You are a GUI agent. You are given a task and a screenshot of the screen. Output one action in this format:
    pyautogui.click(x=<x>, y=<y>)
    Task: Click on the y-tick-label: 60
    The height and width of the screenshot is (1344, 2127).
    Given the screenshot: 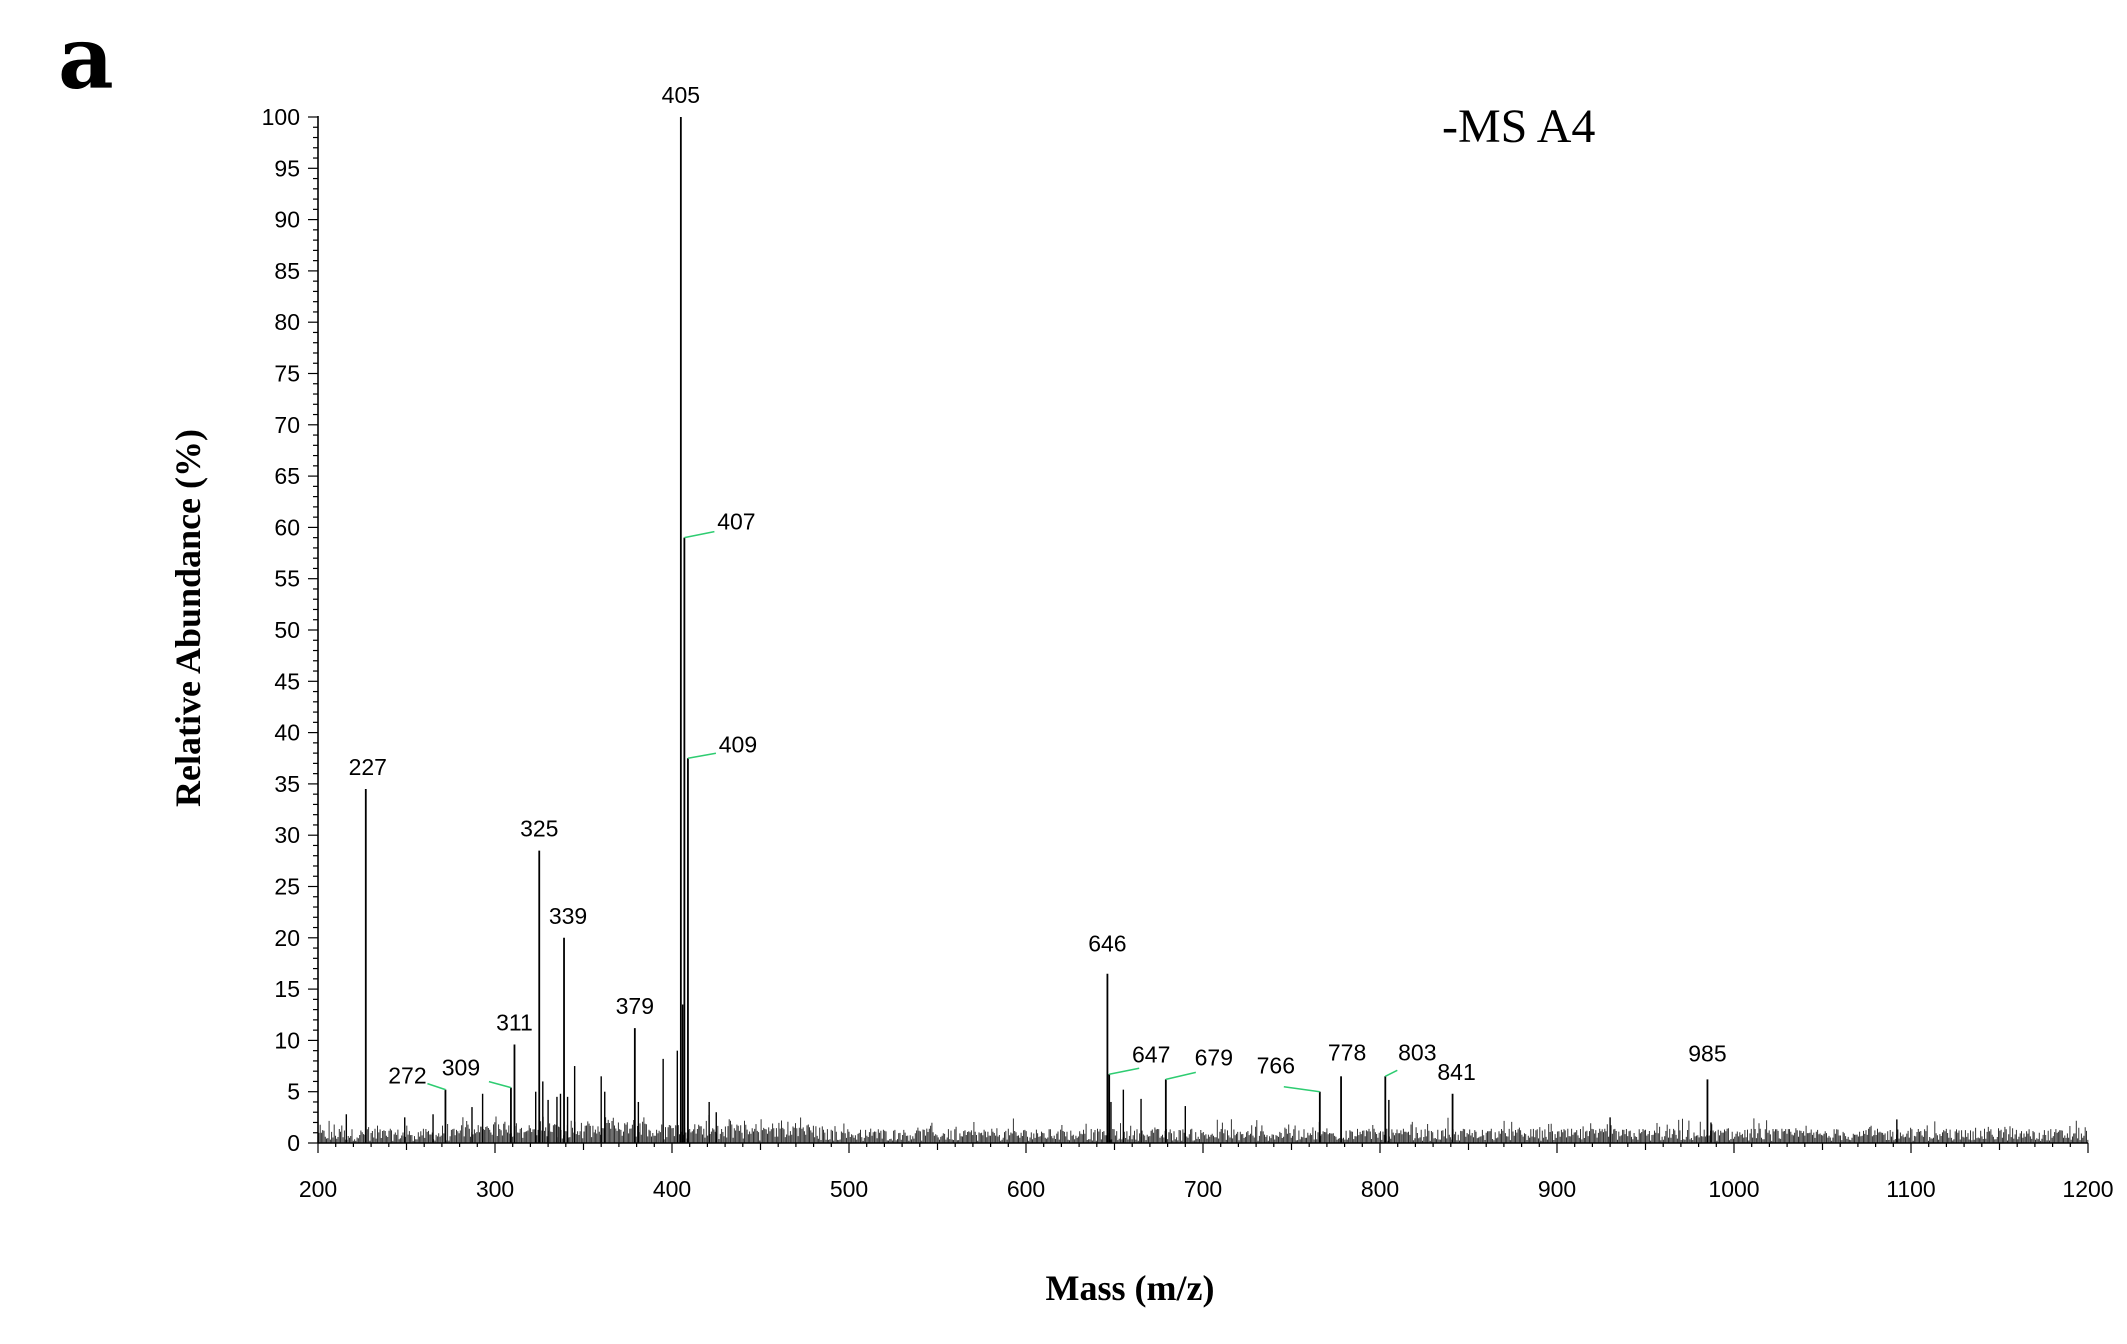 What is the action you would take?
    pyautogui.click(x=287, y=527)
    